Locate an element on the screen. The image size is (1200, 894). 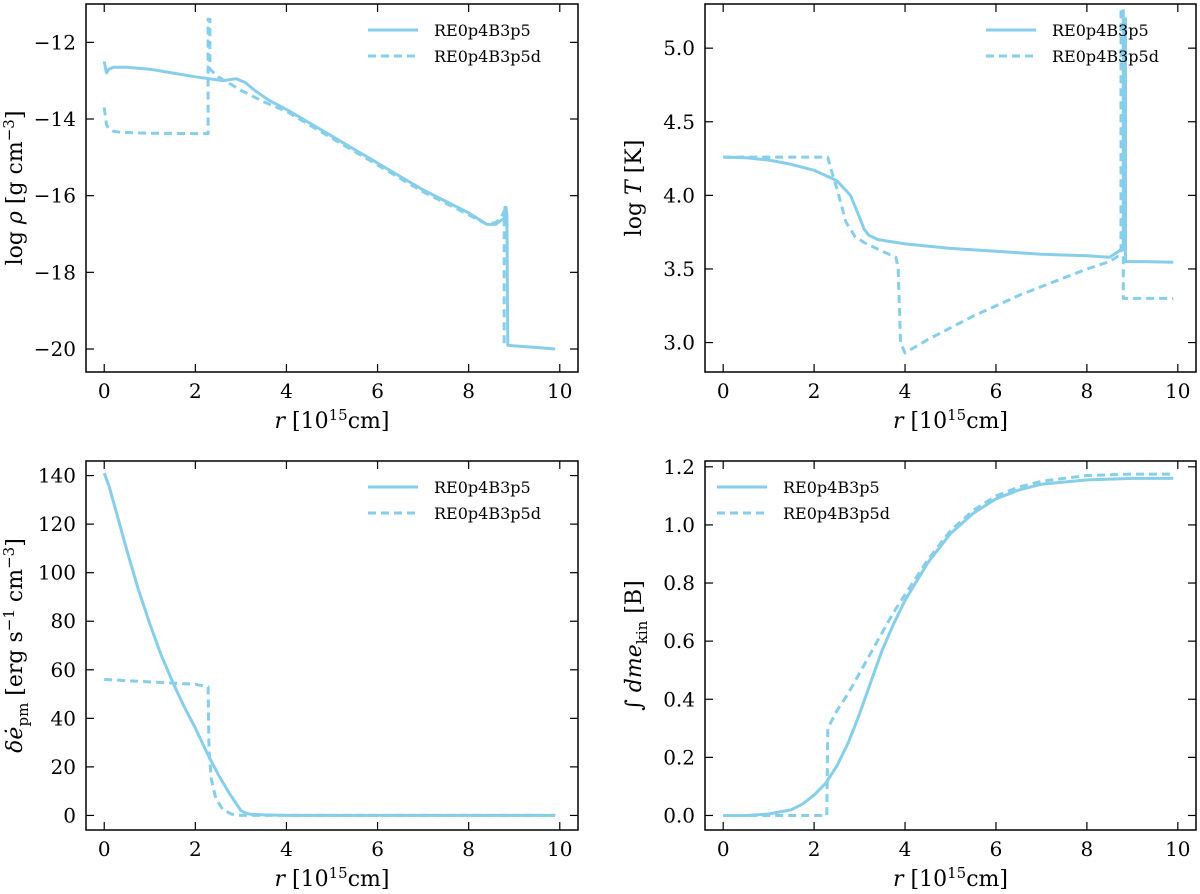
y-tick-label: 40 is located at coordinates (63, 718).